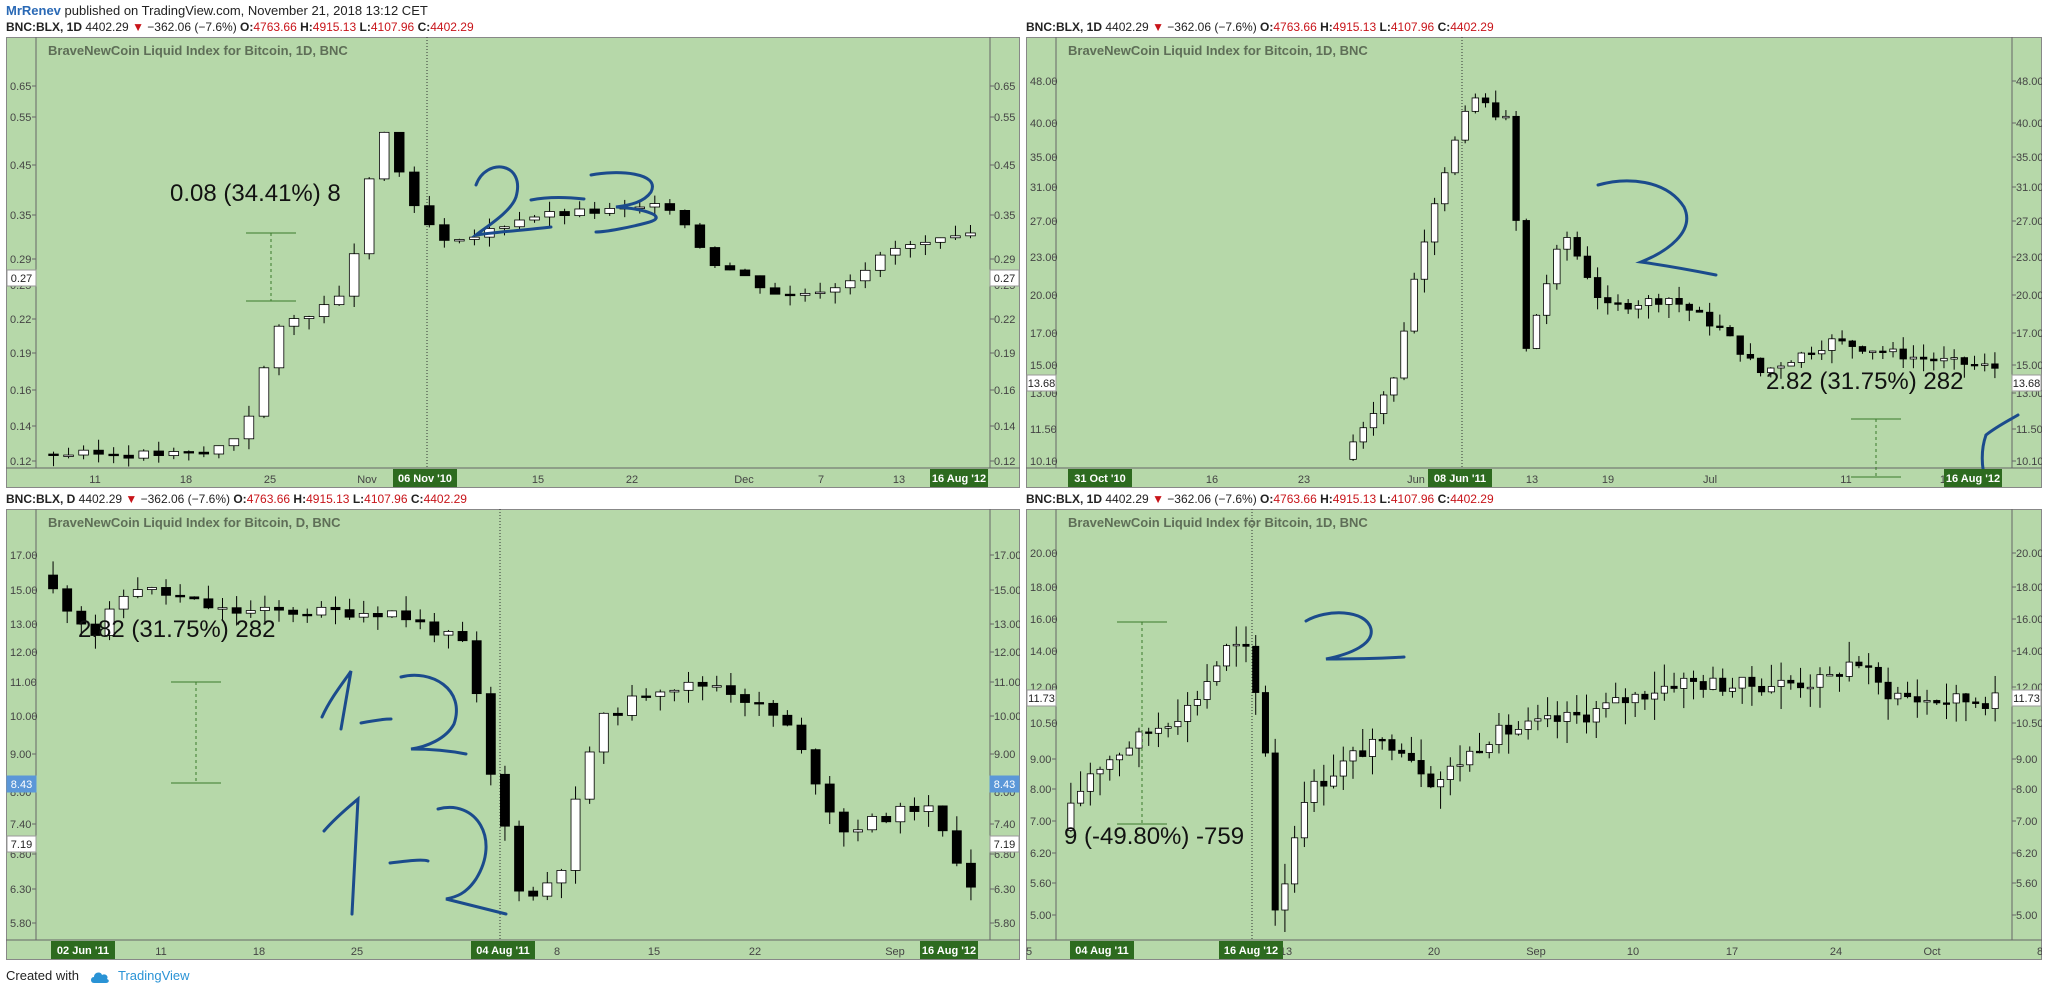 This screenshot has height=994, width=2048. I want to click on y-tick-label-right: 14.00, so click(2029, 652).